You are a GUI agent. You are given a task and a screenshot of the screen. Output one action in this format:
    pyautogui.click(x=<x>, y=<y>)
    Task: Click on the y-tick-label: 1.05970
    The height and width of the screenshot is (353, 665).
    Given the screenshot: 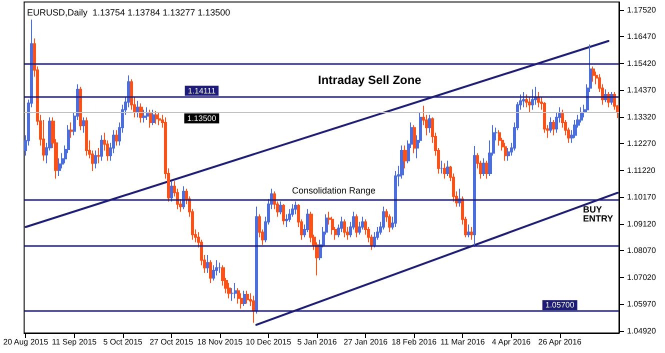 What is the action you would take?
    pyautogui.click(x=641, y=304)
    